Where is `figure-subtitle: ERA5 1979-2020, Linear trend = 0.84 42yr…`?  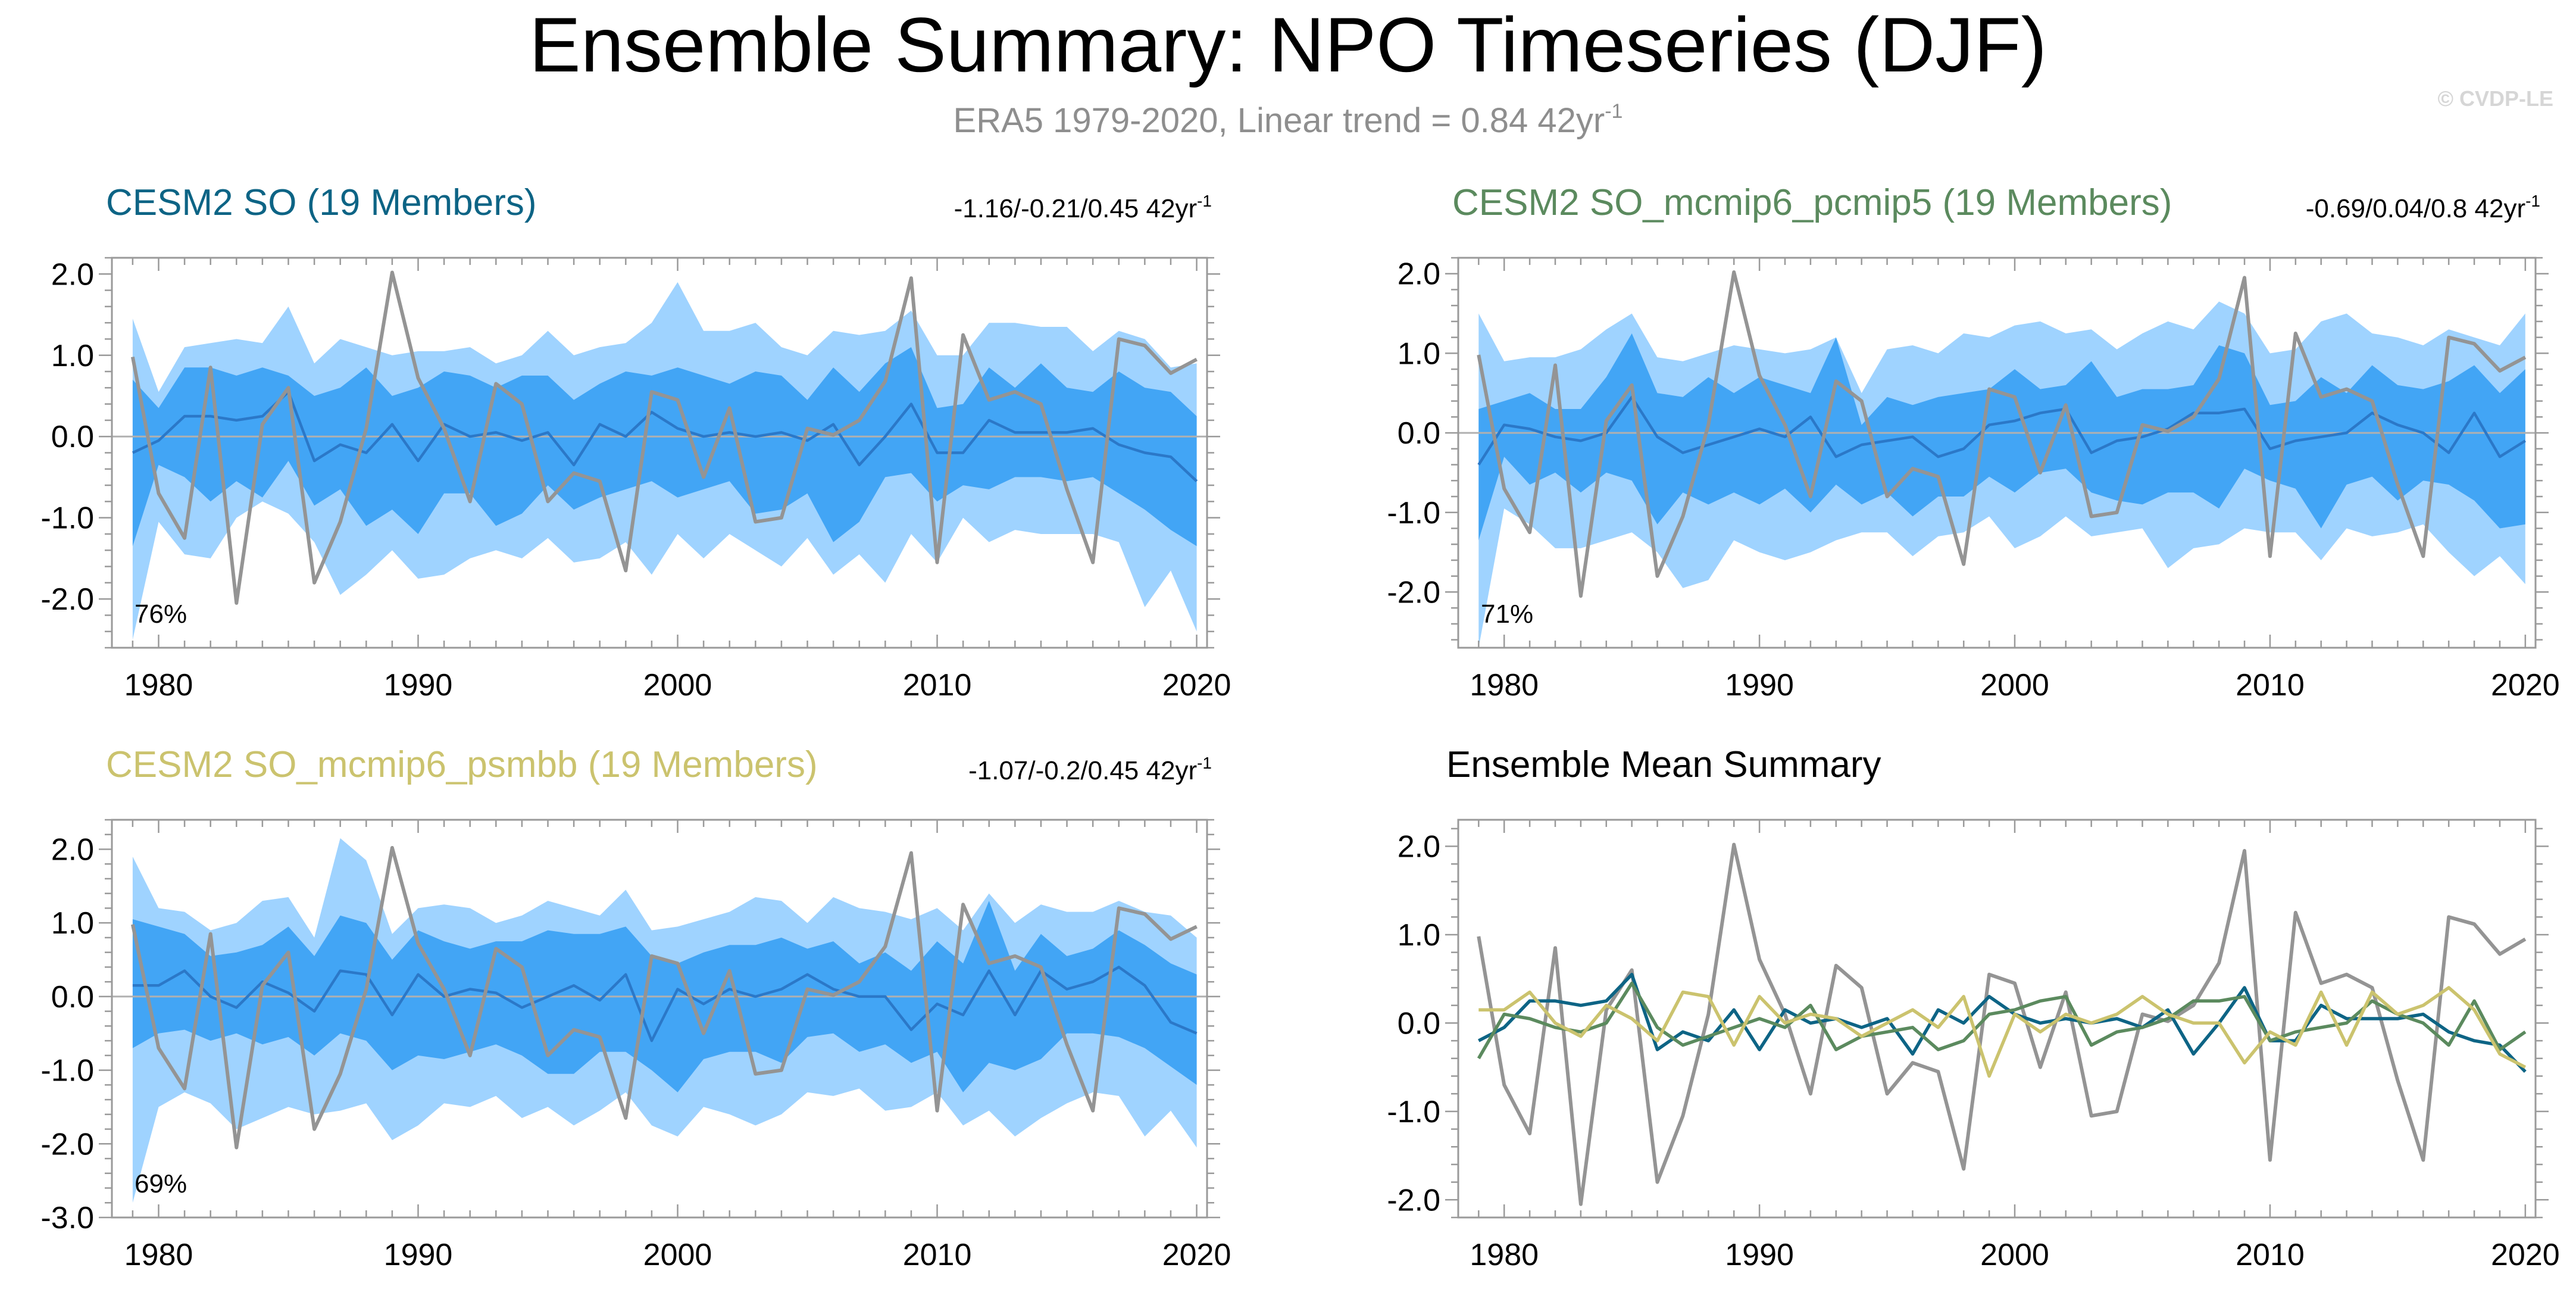
figure-subtitle: ERA5 1979-2020, Linear trend = 0.84 42yr… is located at coordinates (1288, 120).